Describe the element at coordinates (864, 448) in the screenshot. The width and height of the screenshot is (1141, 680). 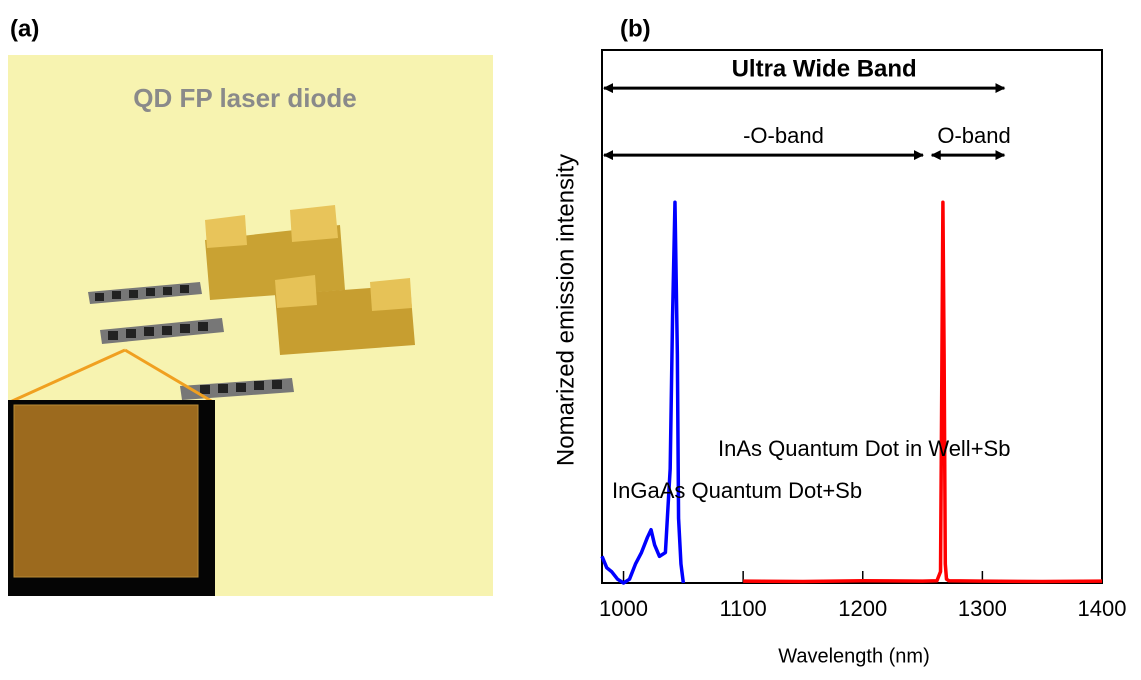
I see `series-label: InAs Quantum Dot in Well+Sb` at that location.